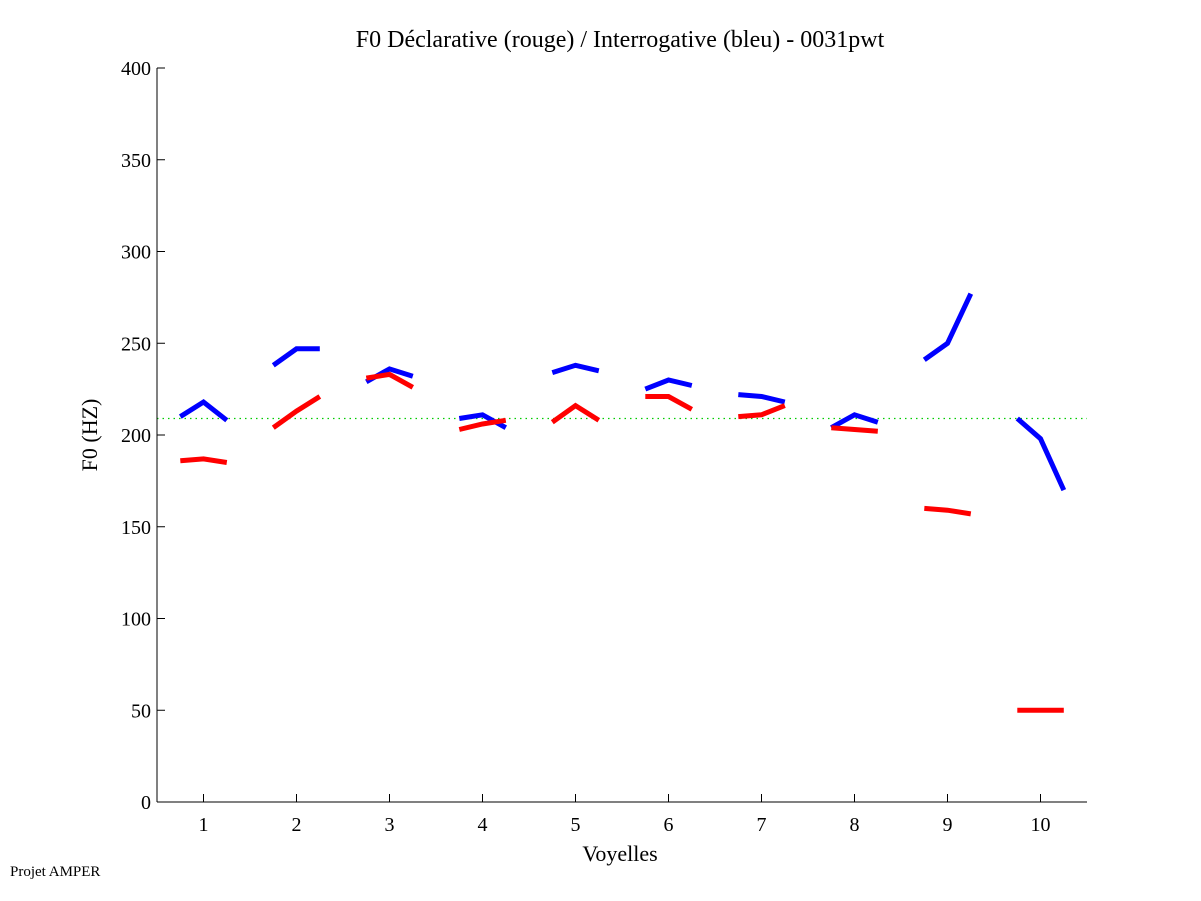 This screenshot has height=901, width=1201. Describe the element at coordinates (948, 825) in the screenshot. I see `x-tick-label: 9` at that location.